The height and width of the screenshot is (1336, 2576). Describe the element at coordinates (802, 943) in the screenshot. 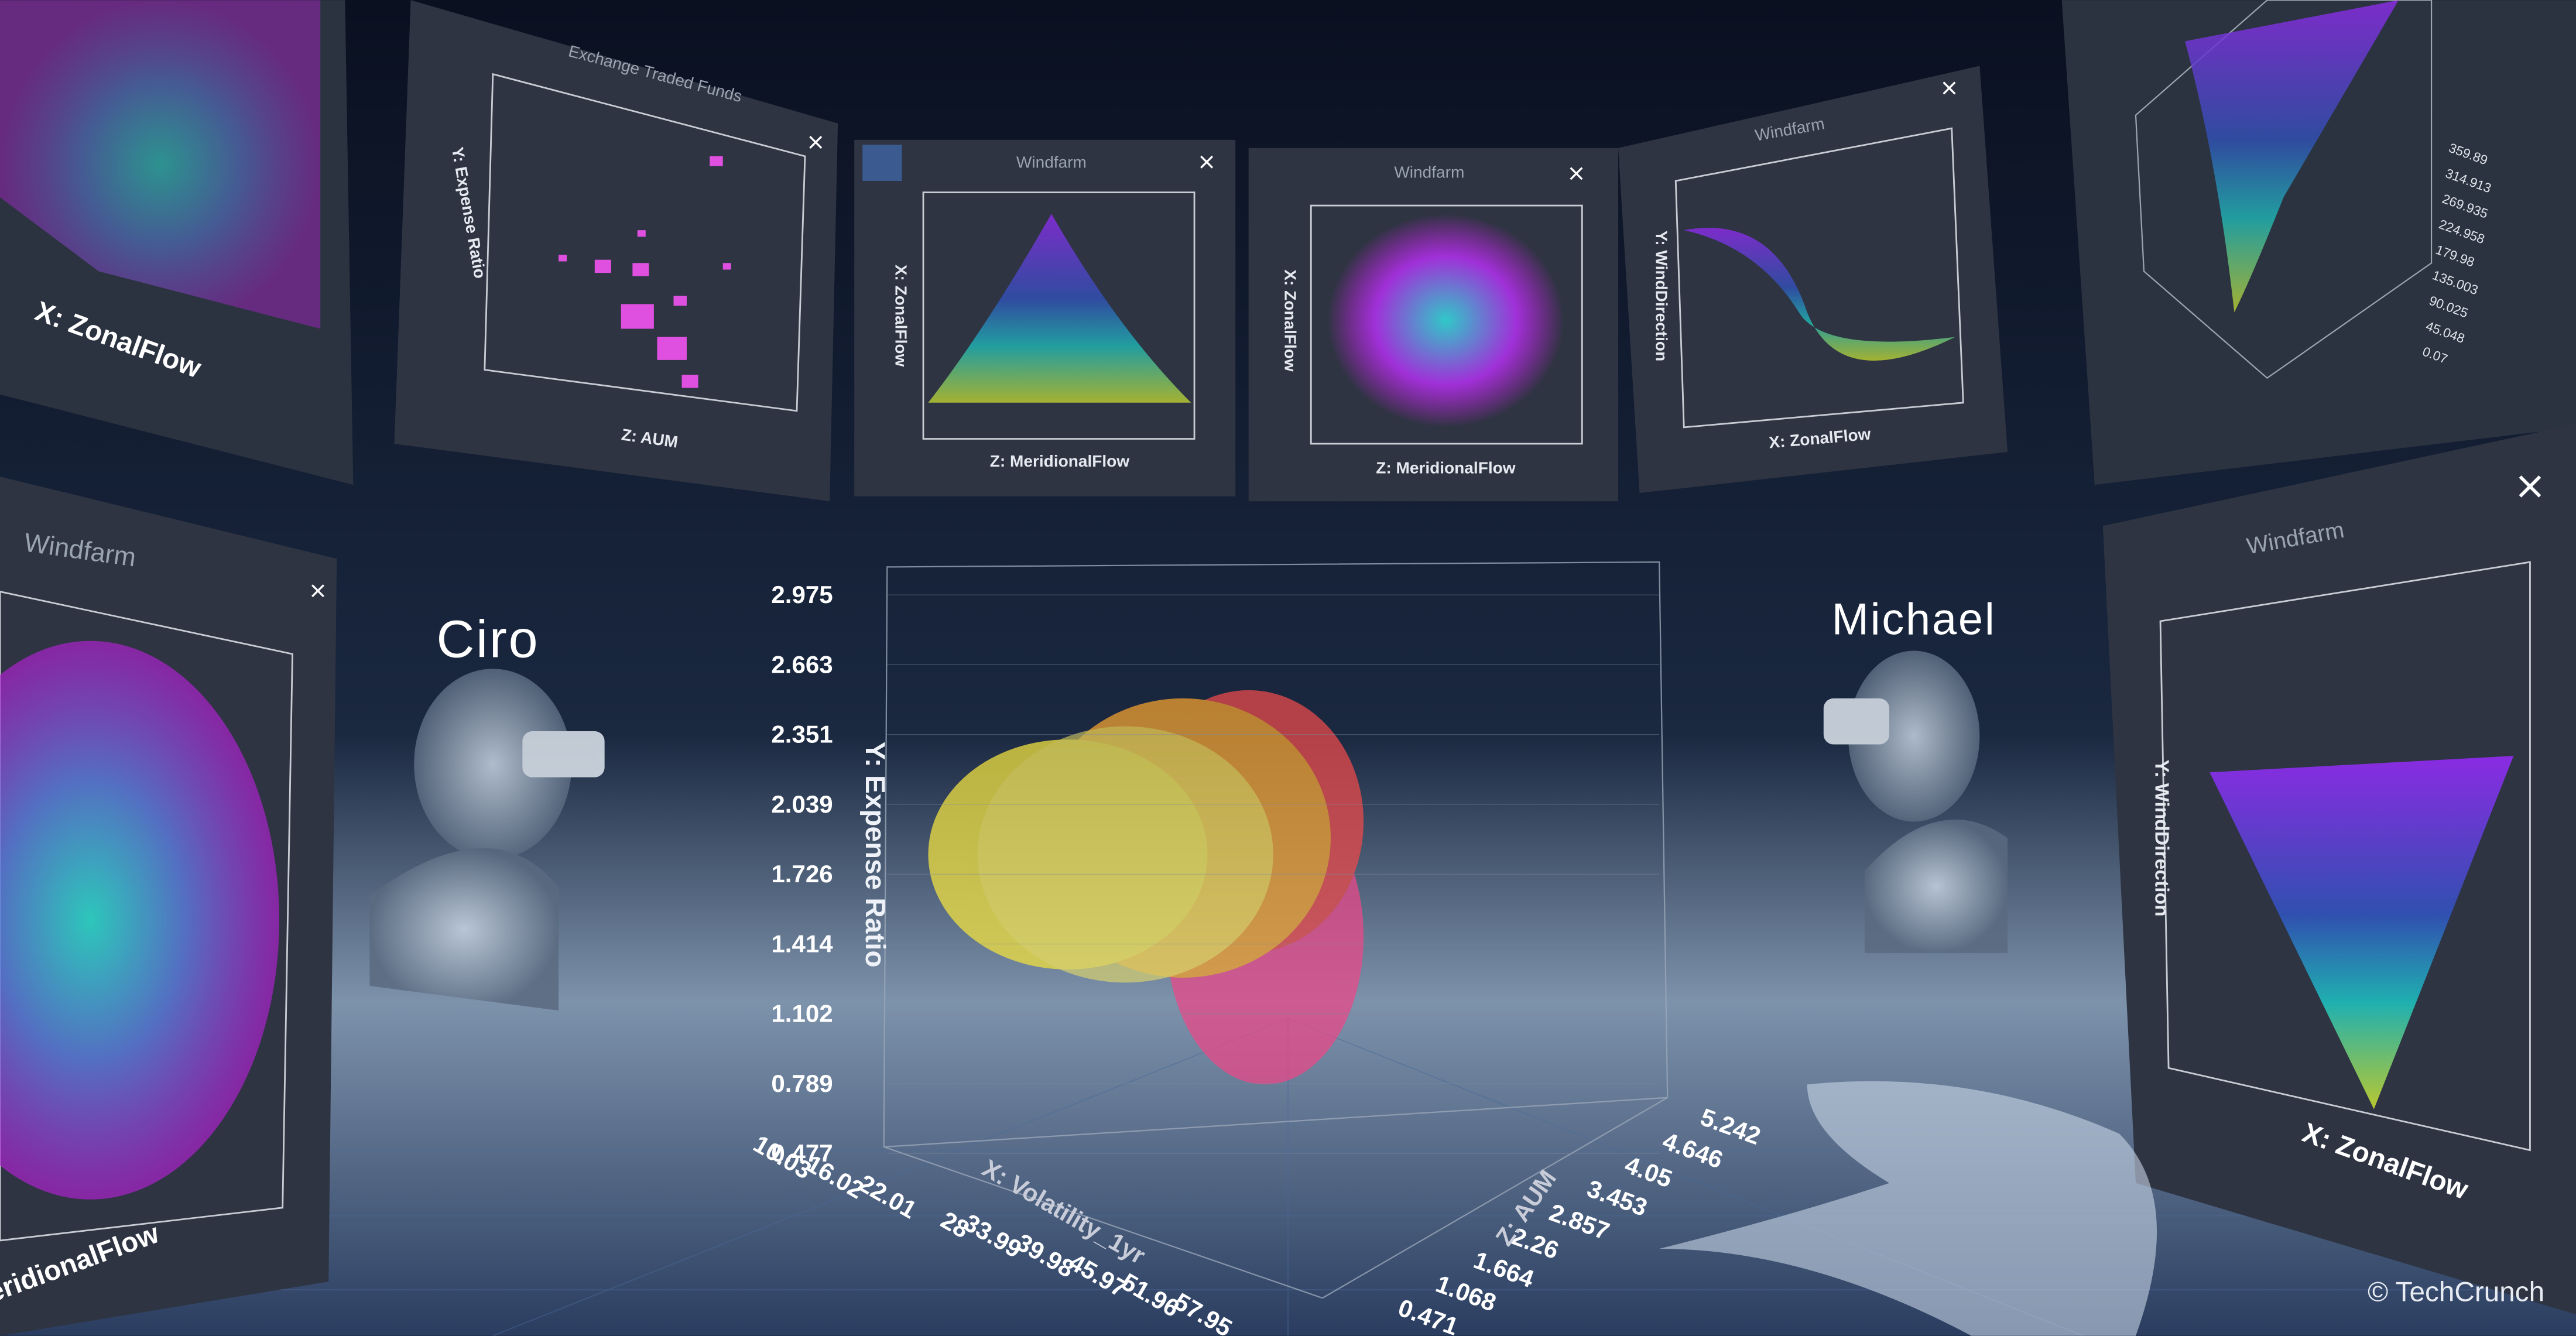

I see `y-tick-label: 1.414` at that location.